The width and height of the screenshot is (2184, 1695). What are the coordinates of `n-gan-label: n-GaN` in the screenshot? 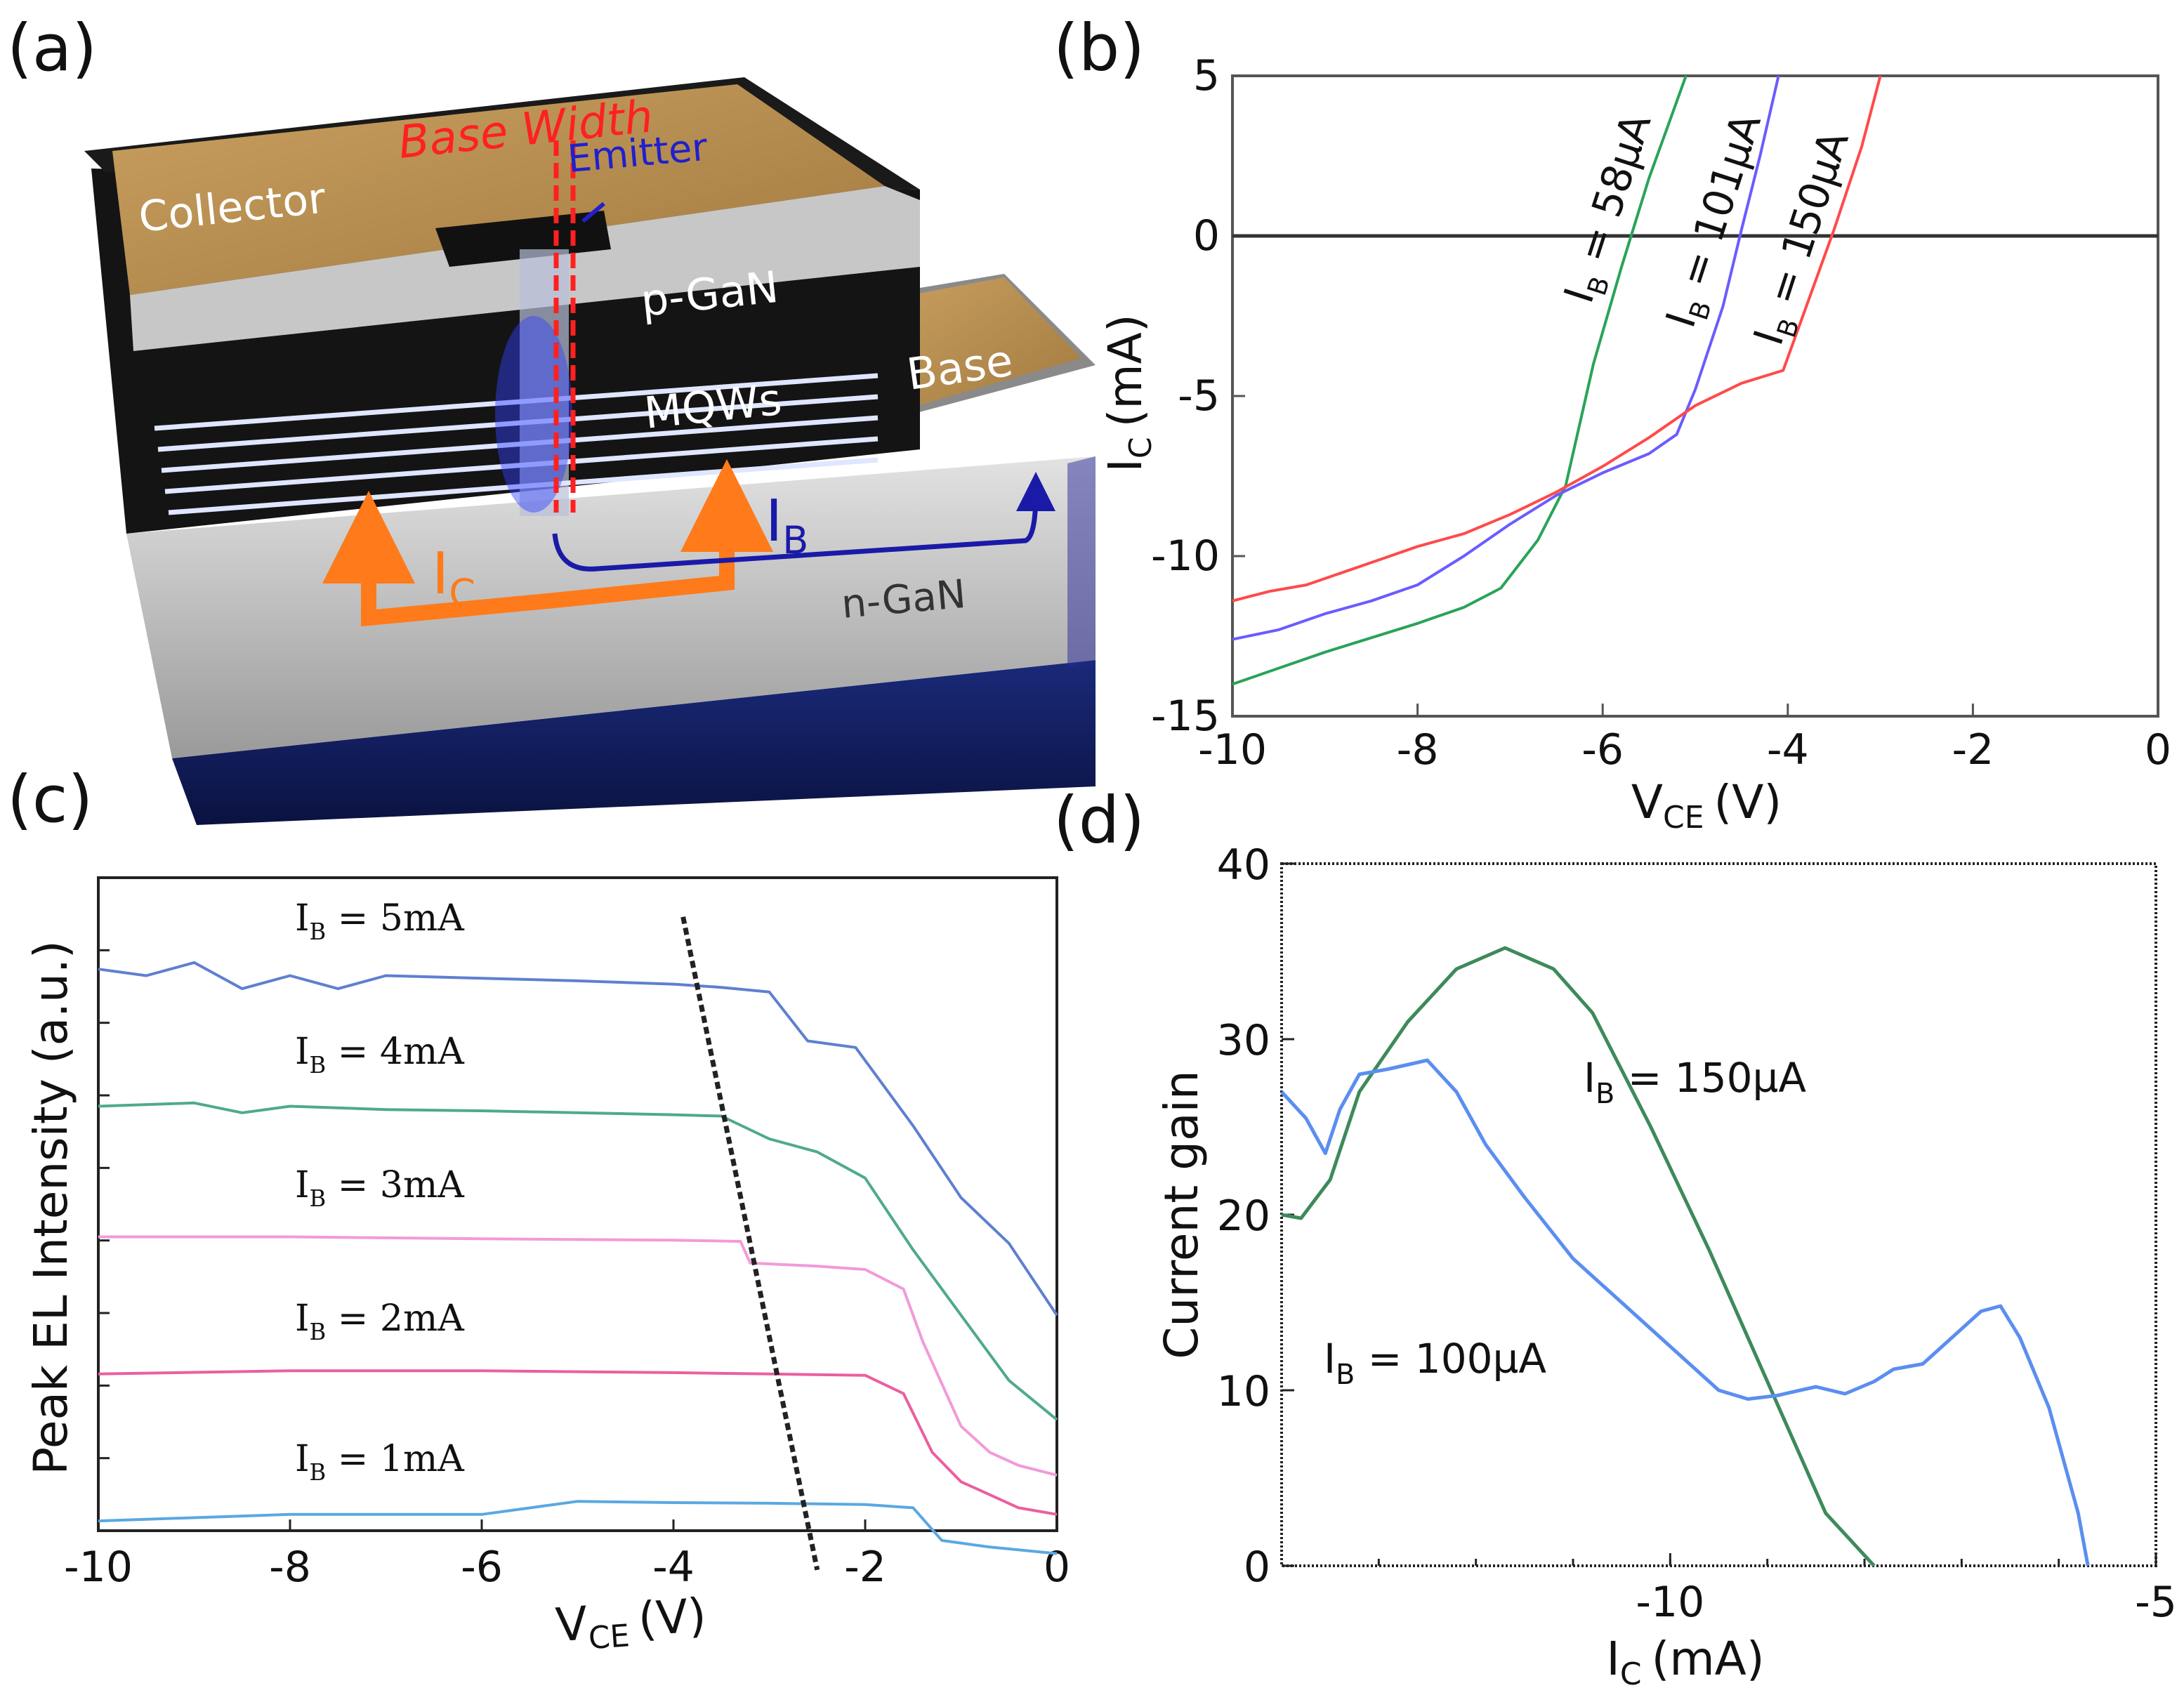 It's located at (904, 600).